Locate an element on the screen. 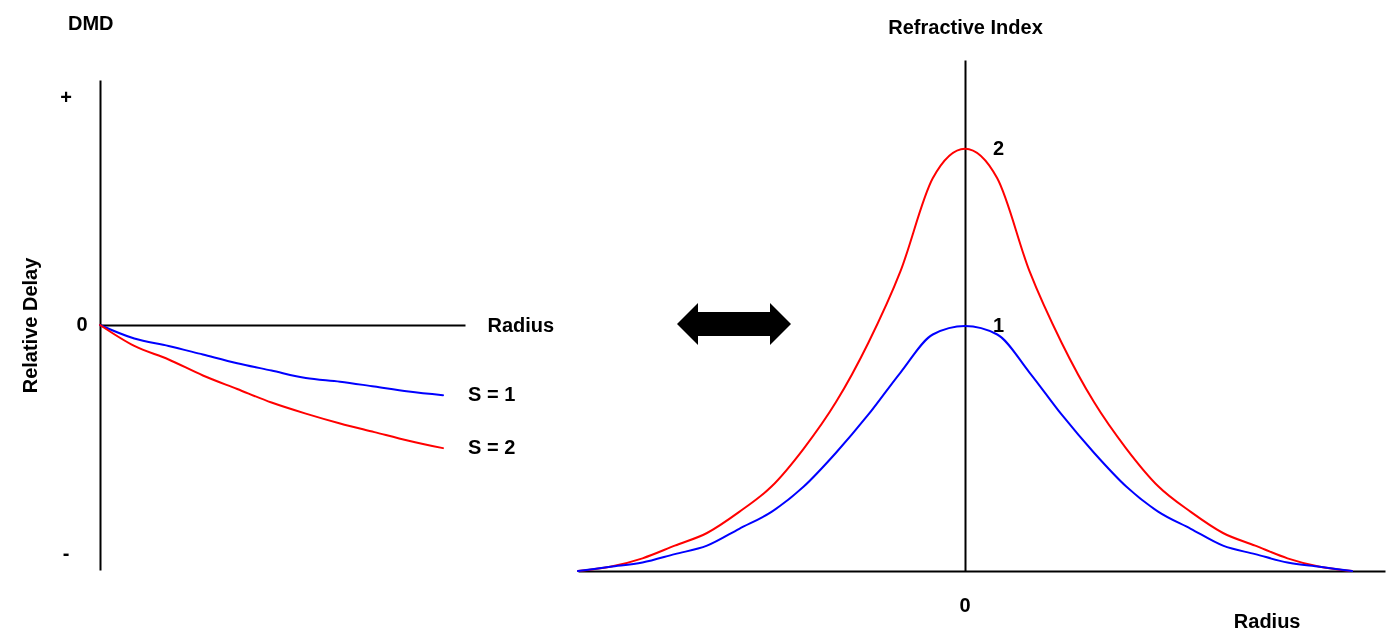 The width and height of the screenshot is (1386, 633). series-label: S = 1 is located at coordinates (492, 394).